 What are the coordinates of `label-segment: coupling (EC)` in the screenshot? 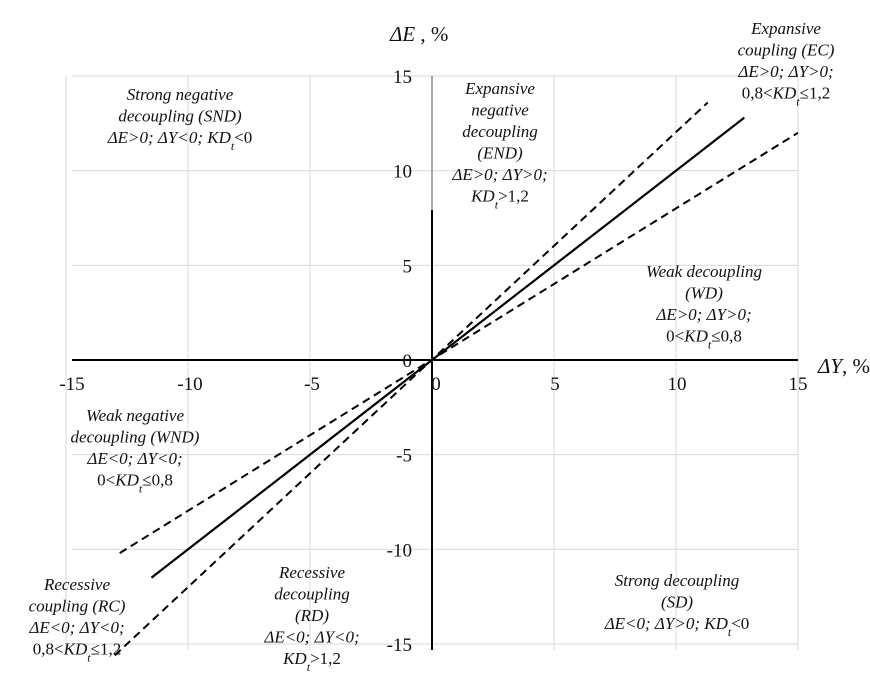 It's located at (786, 50).